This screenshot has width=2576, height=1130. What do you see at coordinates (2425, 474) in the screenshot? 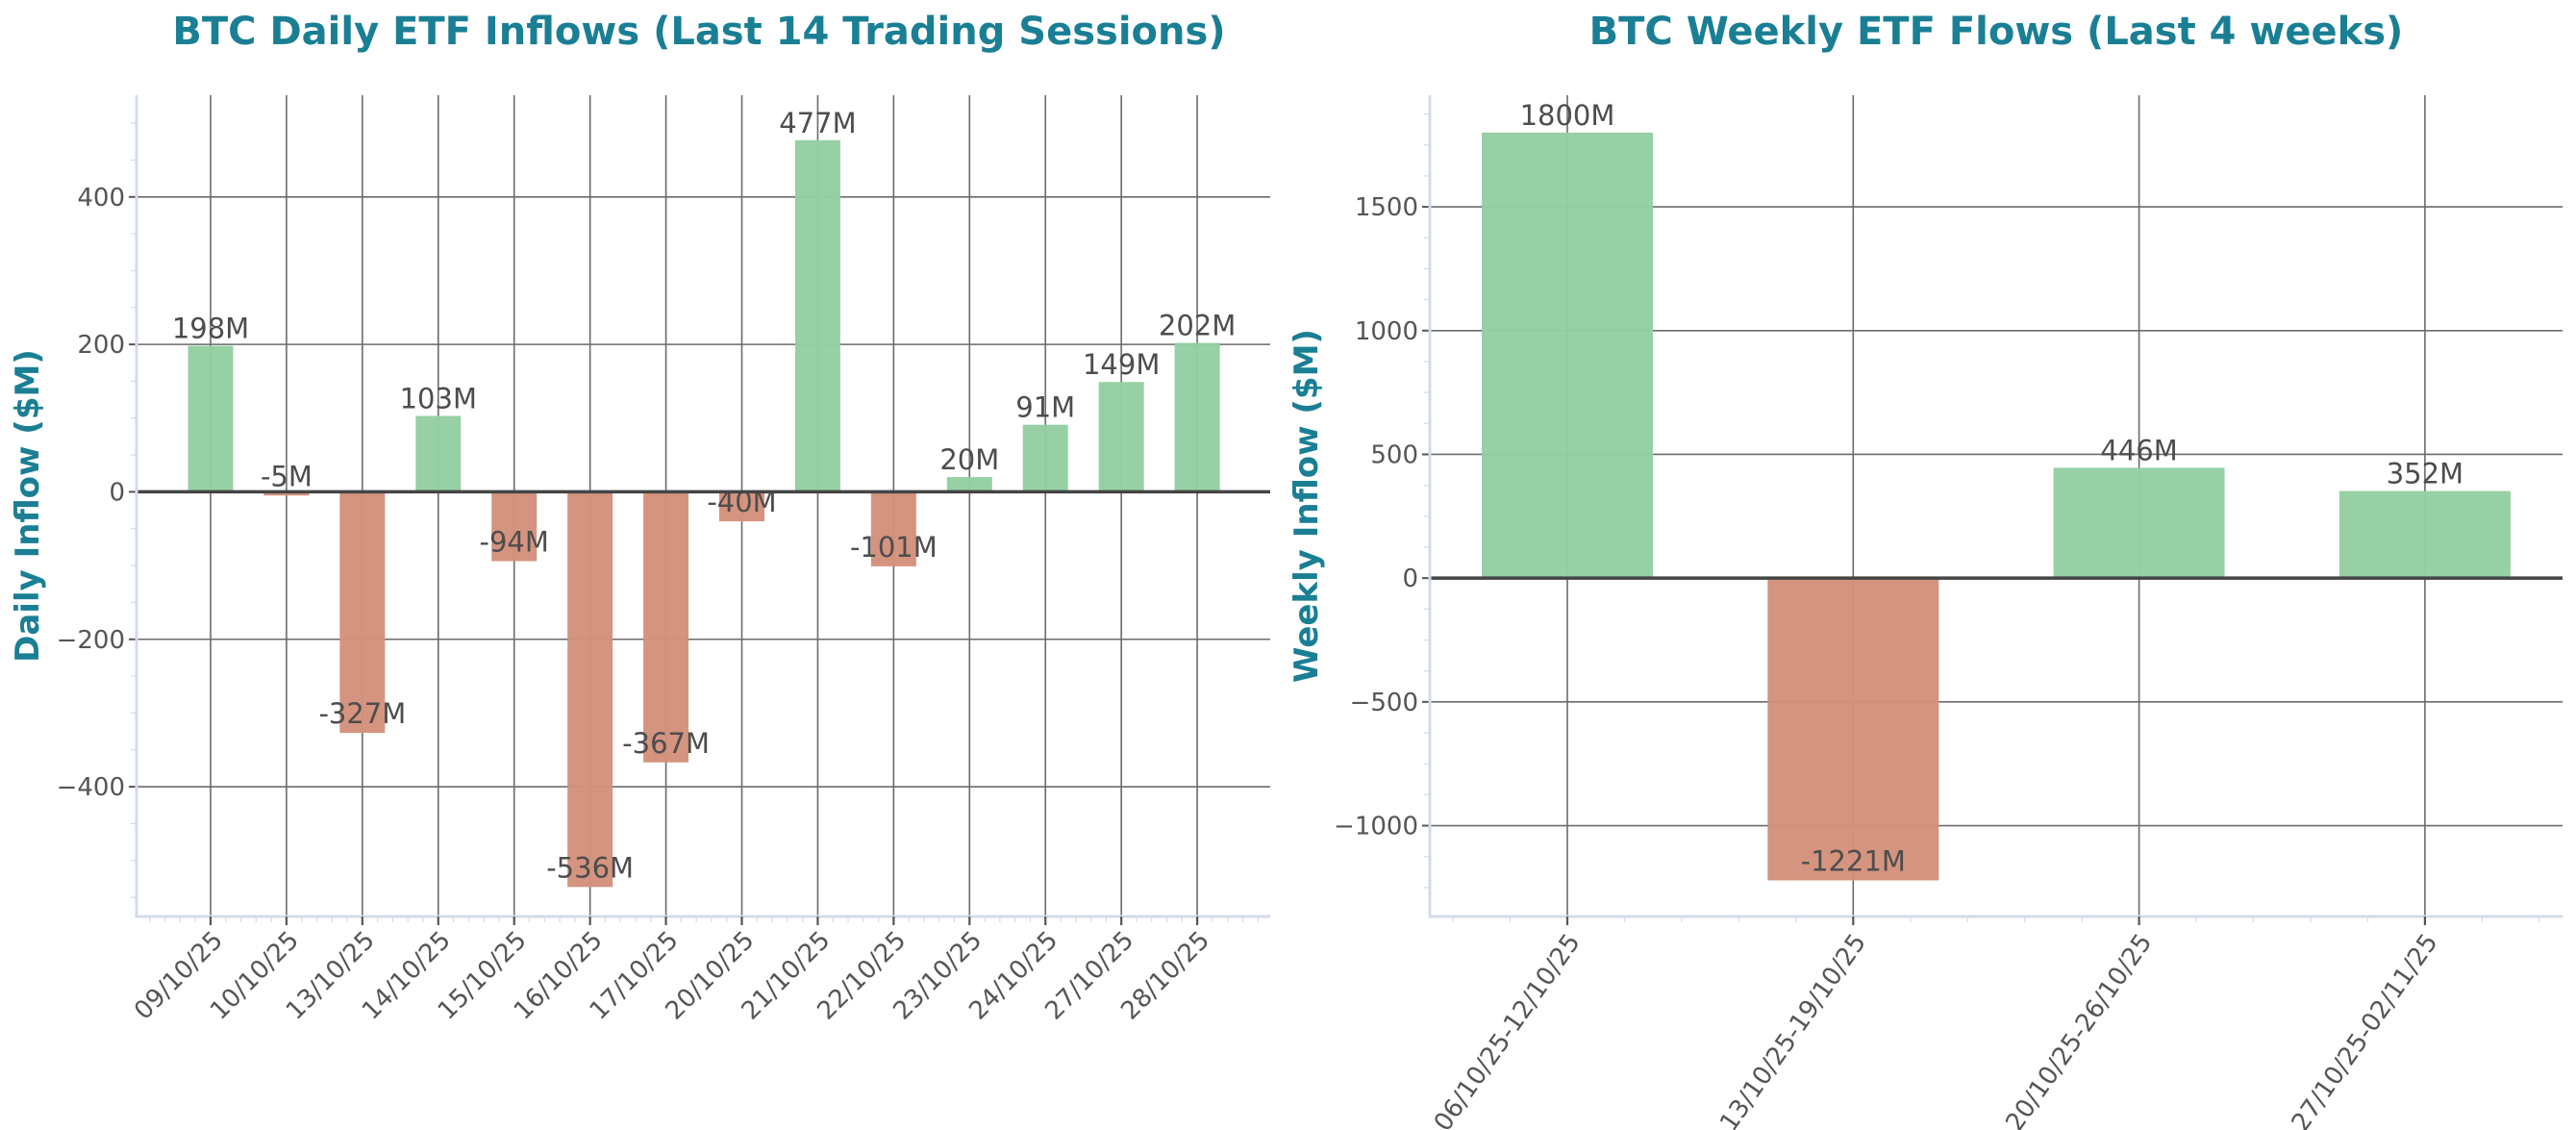
I see `value-label: 352M` at bounding box center [2425, 474].